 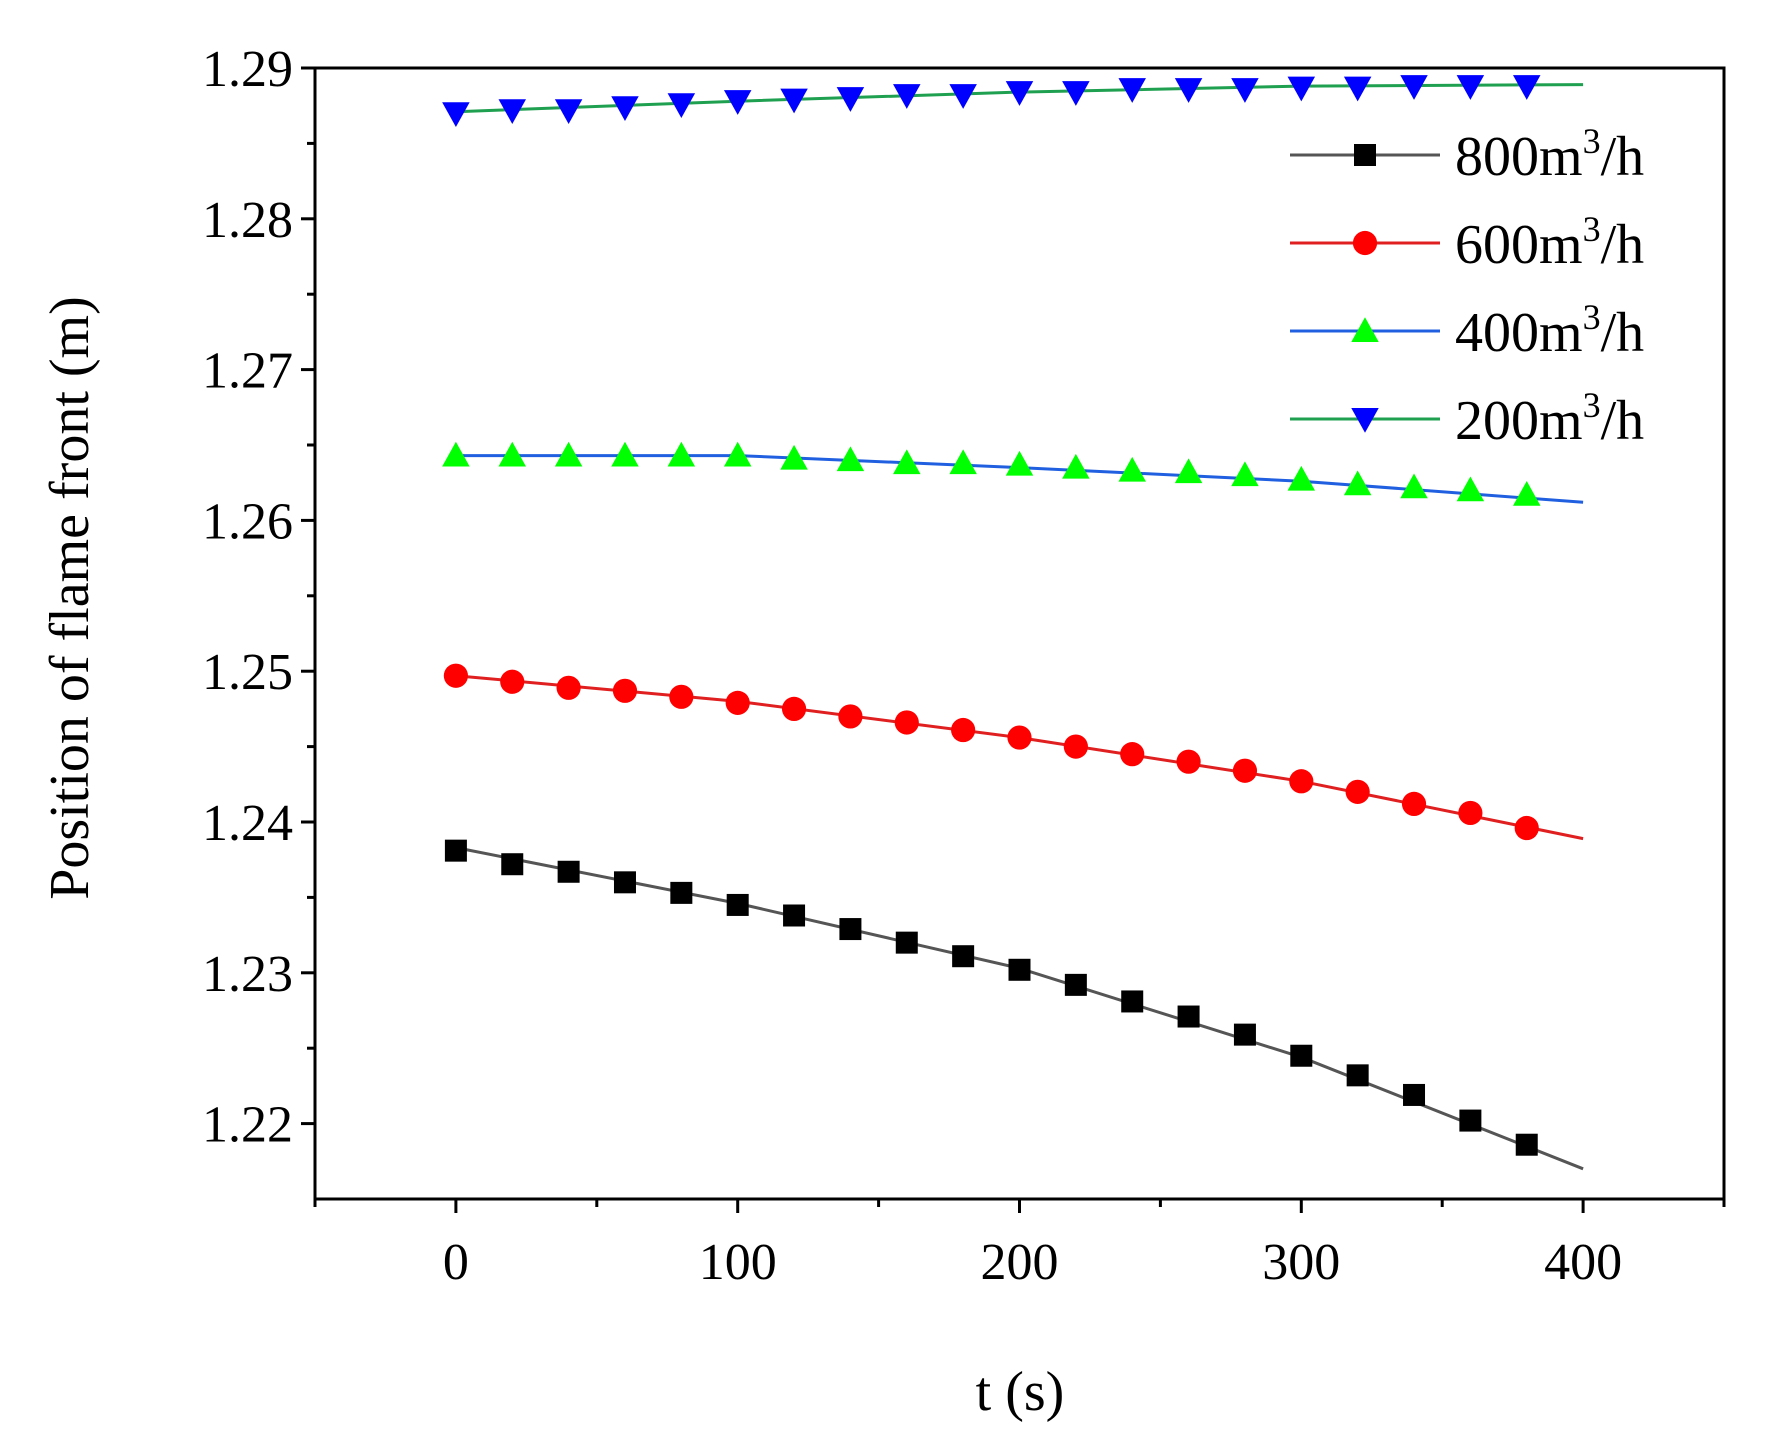 I want to click on legend-marker-200m, so click(x=1365, y=420).